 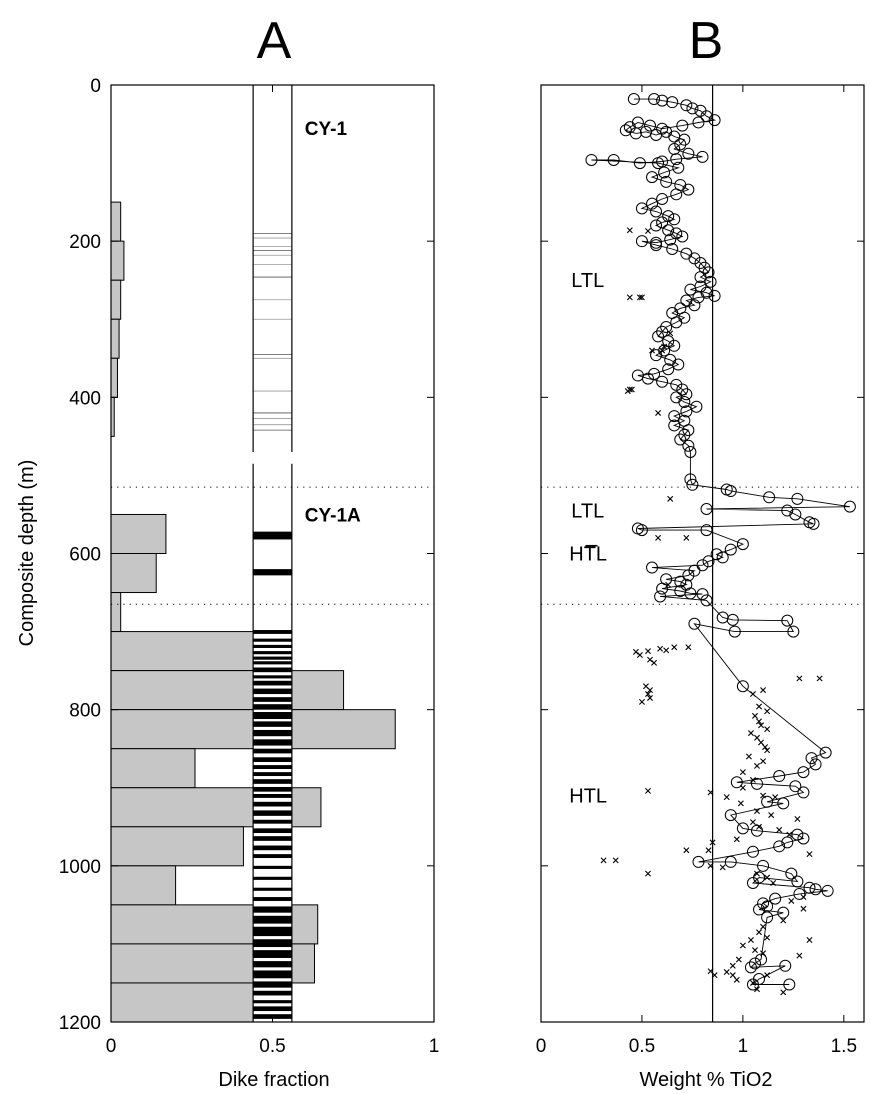 I want to click on panel-a-core-labels: CY-1 CY-1A, so click(x=333, y=323).